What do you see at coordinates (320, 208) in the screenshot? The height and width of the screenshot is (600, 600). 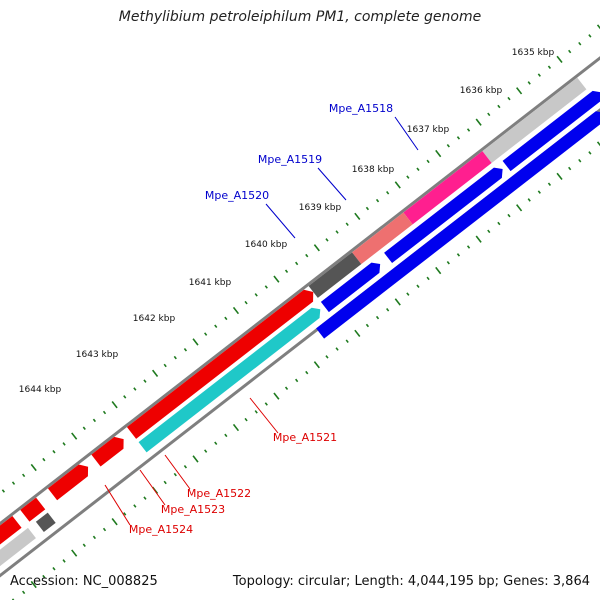 I see `tick-label: 1639 kbp` at bounding box center [320, 208].